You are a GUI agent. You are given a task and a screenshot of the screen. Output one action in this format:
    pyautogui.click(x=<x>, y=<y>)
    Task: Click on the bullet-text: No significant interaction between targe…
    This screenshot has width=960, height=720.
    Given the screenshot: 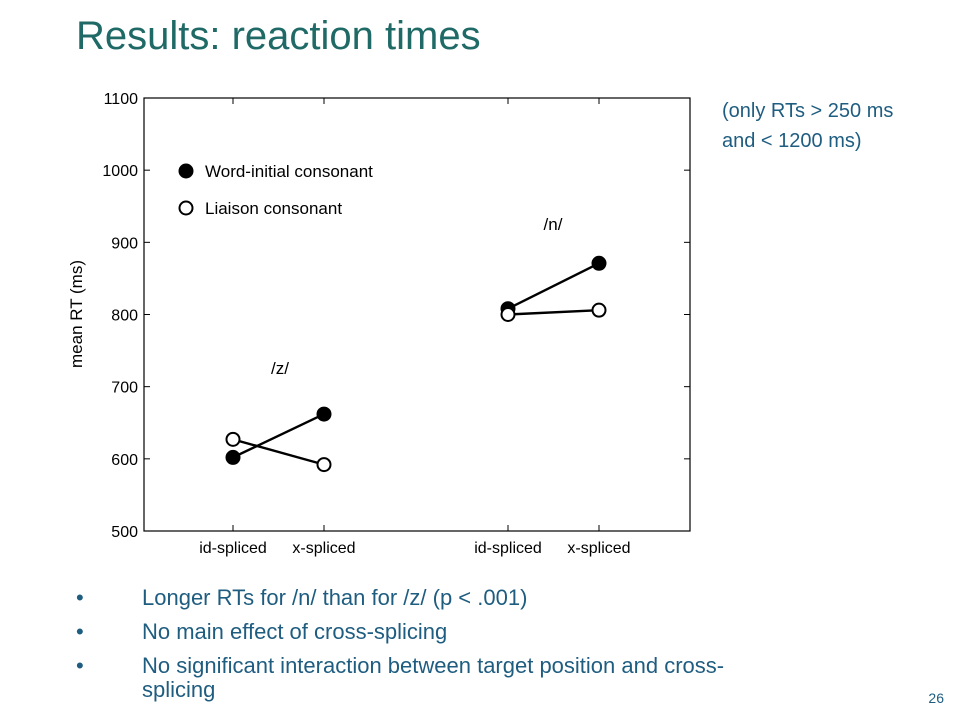 What is the action you would take?
    pyautogui.click(x=433, y=677)
    